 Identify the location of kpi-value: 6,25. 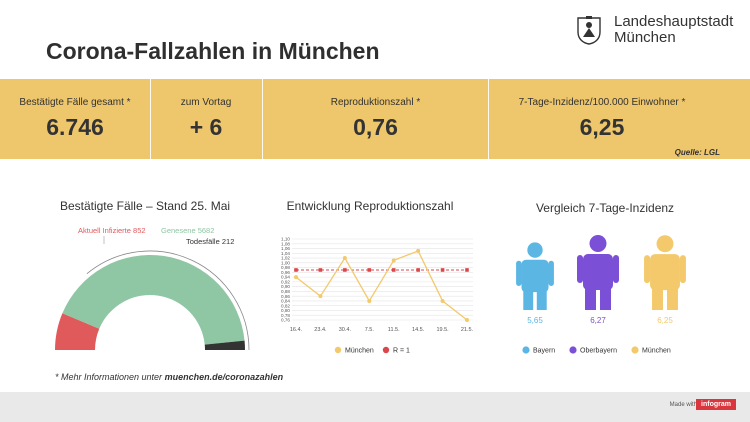
(602, 127).